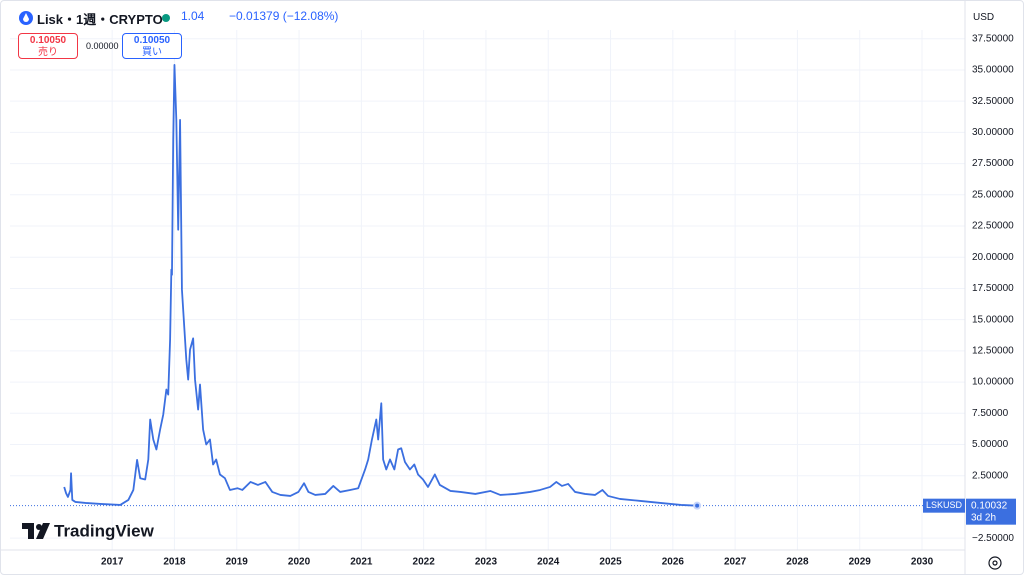 The width and height of the screenshot is (1024, 575). I want to click on price-tag-label: 0.10032, so click(989, 505).